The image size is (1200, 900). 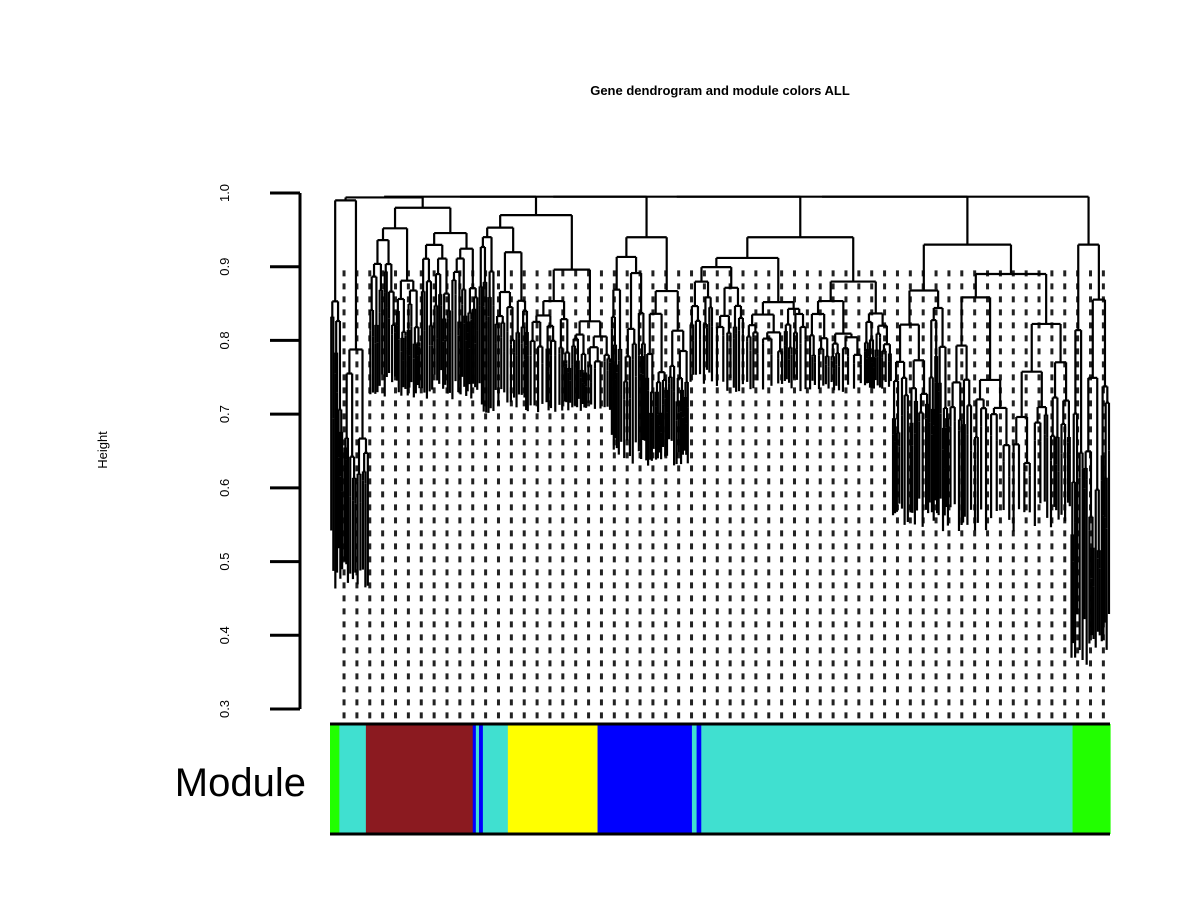 What do you see at coordinates (102, 450) in the screenshot?
I see `y-axis-label: Height` at bounding box center [102, 450].